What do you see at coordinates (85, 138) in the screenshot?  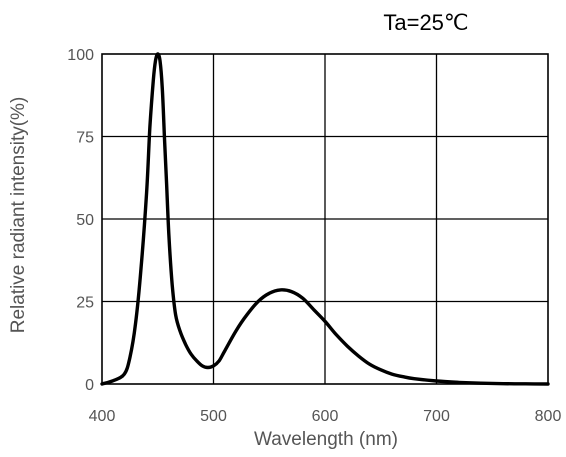 I see `y-tick-label: 75` at bounding box center [85, 138].